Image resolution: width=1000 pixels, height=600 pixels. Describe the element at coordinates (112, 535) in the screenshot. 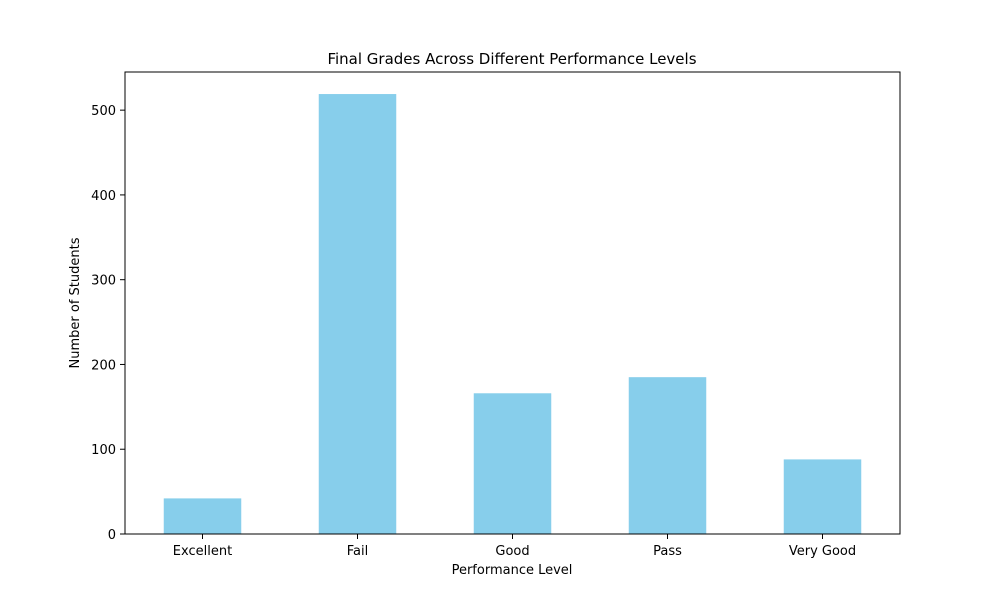

I see `y-tick-label: 0` at that location.